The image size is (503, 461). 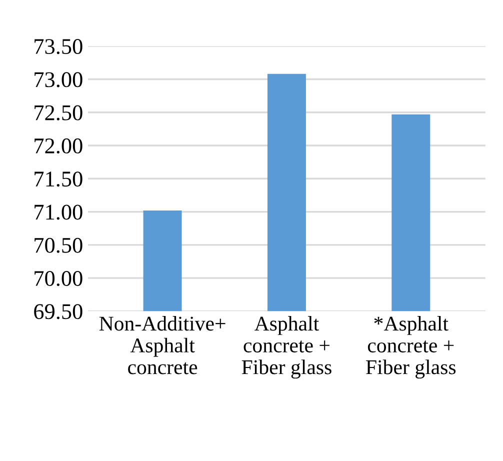 I want to click on y-tick-label: 70.50, so click(x=58, y=245).